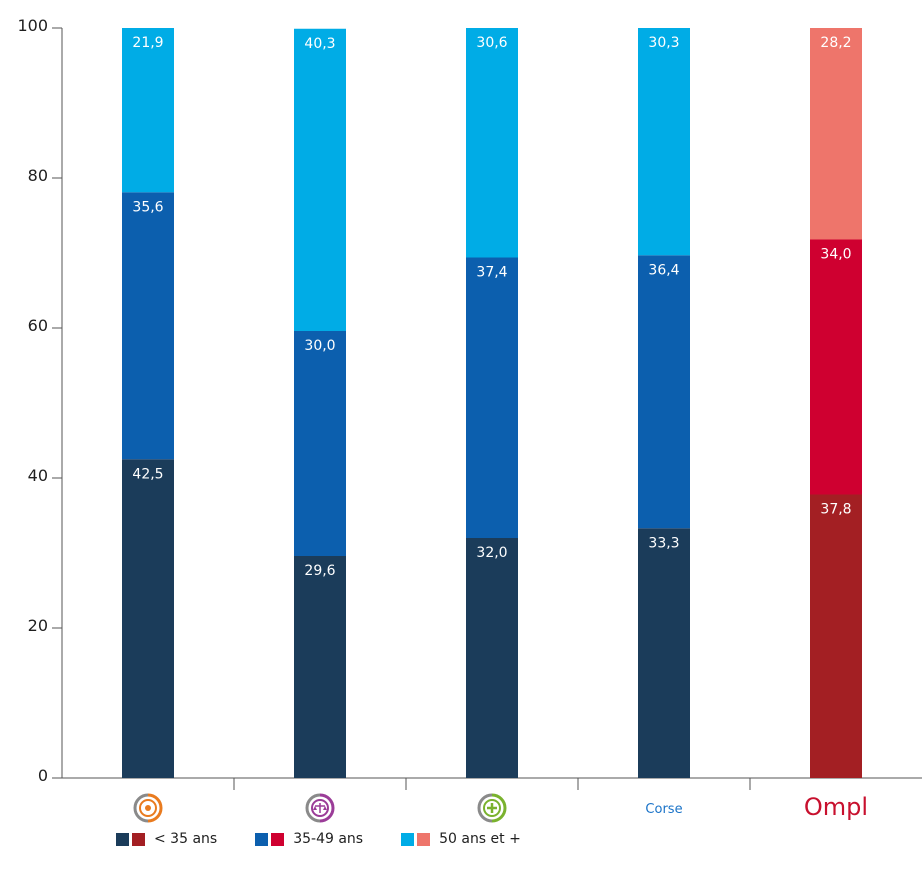  I want to click on bar-value-label: 34,0, so click(835, 255).